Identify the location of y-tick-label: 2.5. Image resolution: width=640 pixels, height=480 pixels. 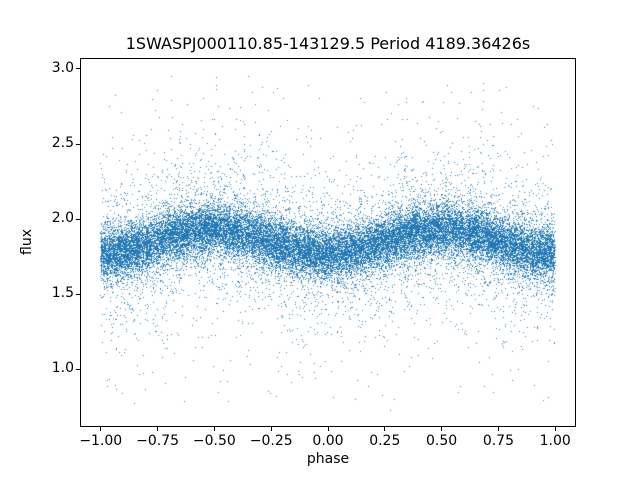
(62, 143).